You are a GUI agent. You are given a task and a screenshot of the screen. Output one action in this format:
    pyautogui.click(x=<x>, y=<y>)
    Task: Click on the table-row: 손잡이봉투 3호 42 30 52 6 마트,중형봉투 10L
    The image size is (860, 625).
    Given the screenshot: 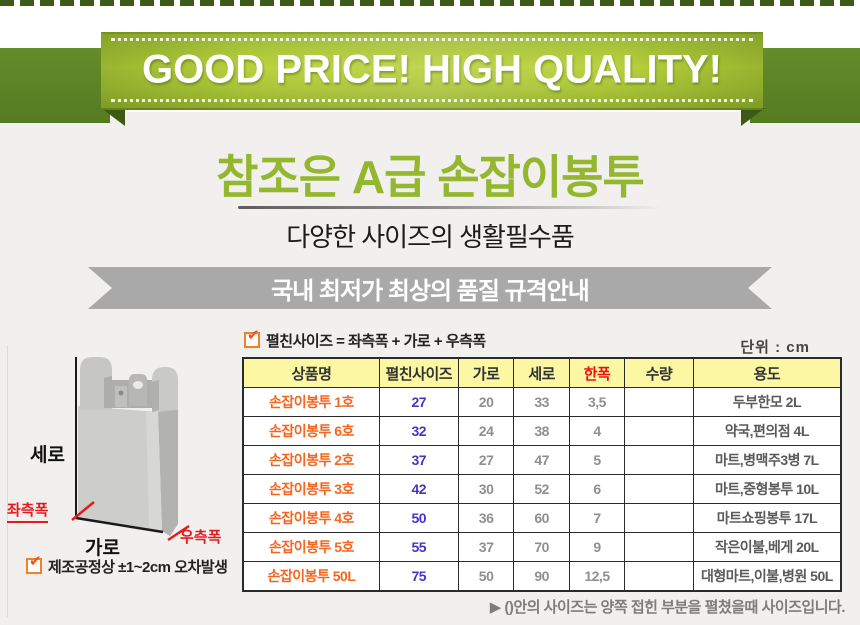 What is the action you would take?
    pyautogui.click(x=542, y=489)
    